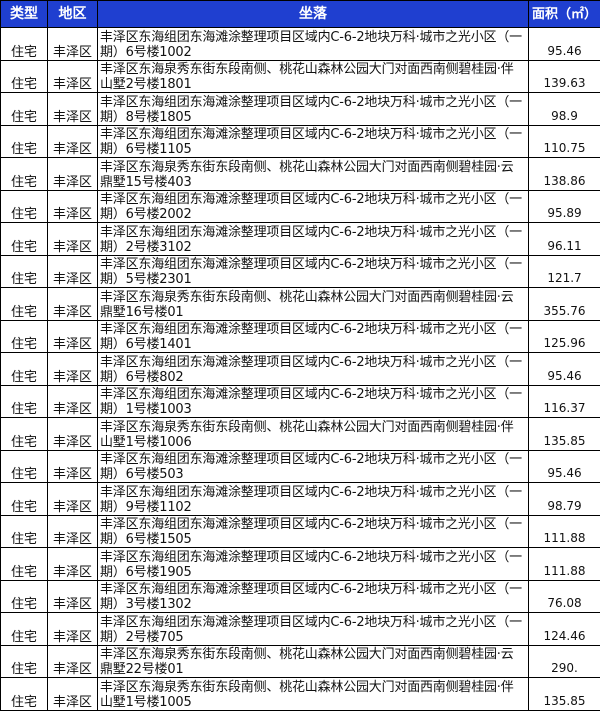  I want to click on cell-area: 125.96, so click(564, 336).